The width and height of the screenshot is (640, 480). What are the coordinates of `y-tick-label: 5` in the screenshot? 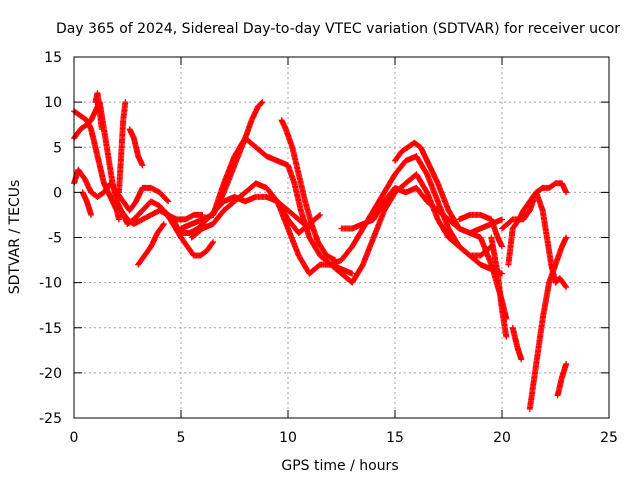 It's located at (57, 148).